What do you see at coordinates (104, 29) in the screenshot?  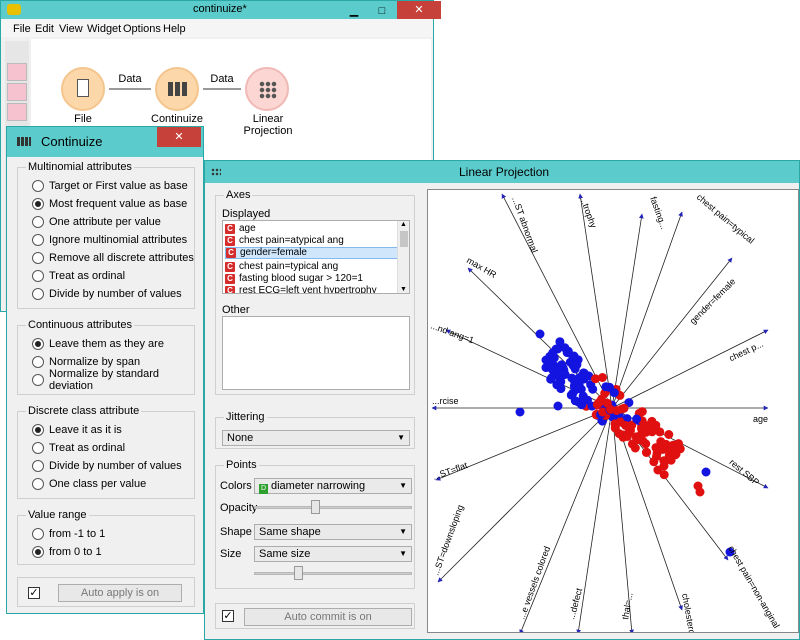 I see `menu-widget: Widget` at bounding box center [104, 29].